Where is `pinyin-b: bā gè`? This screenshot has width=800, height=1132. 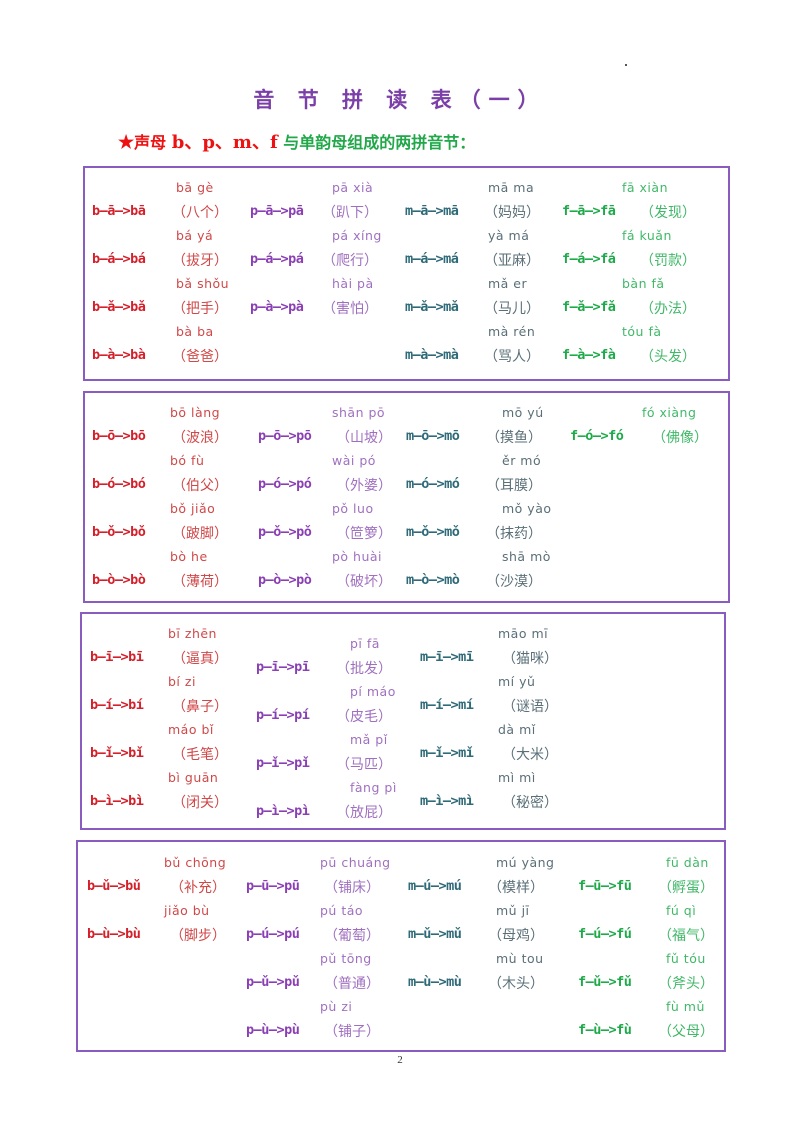 pinyin-b: bā gè is located at coordinates (195, 187).